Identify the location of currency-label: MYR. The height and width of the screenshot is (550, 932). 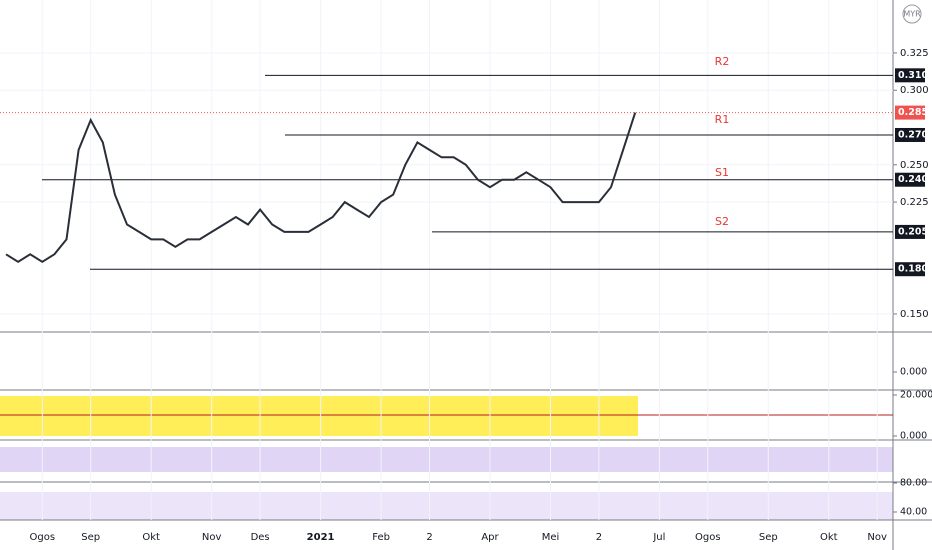
(912, 14).